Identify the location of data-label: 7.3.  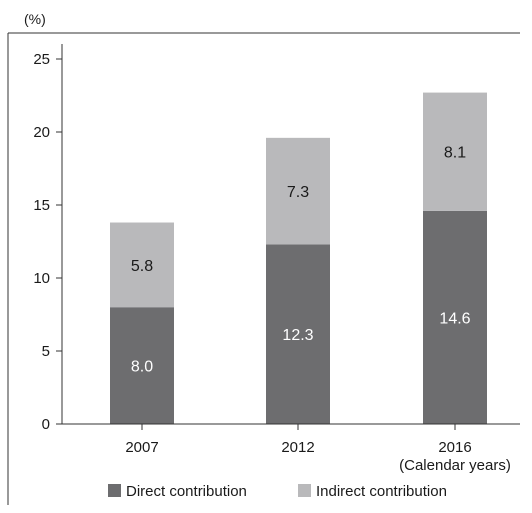
(298, 192).